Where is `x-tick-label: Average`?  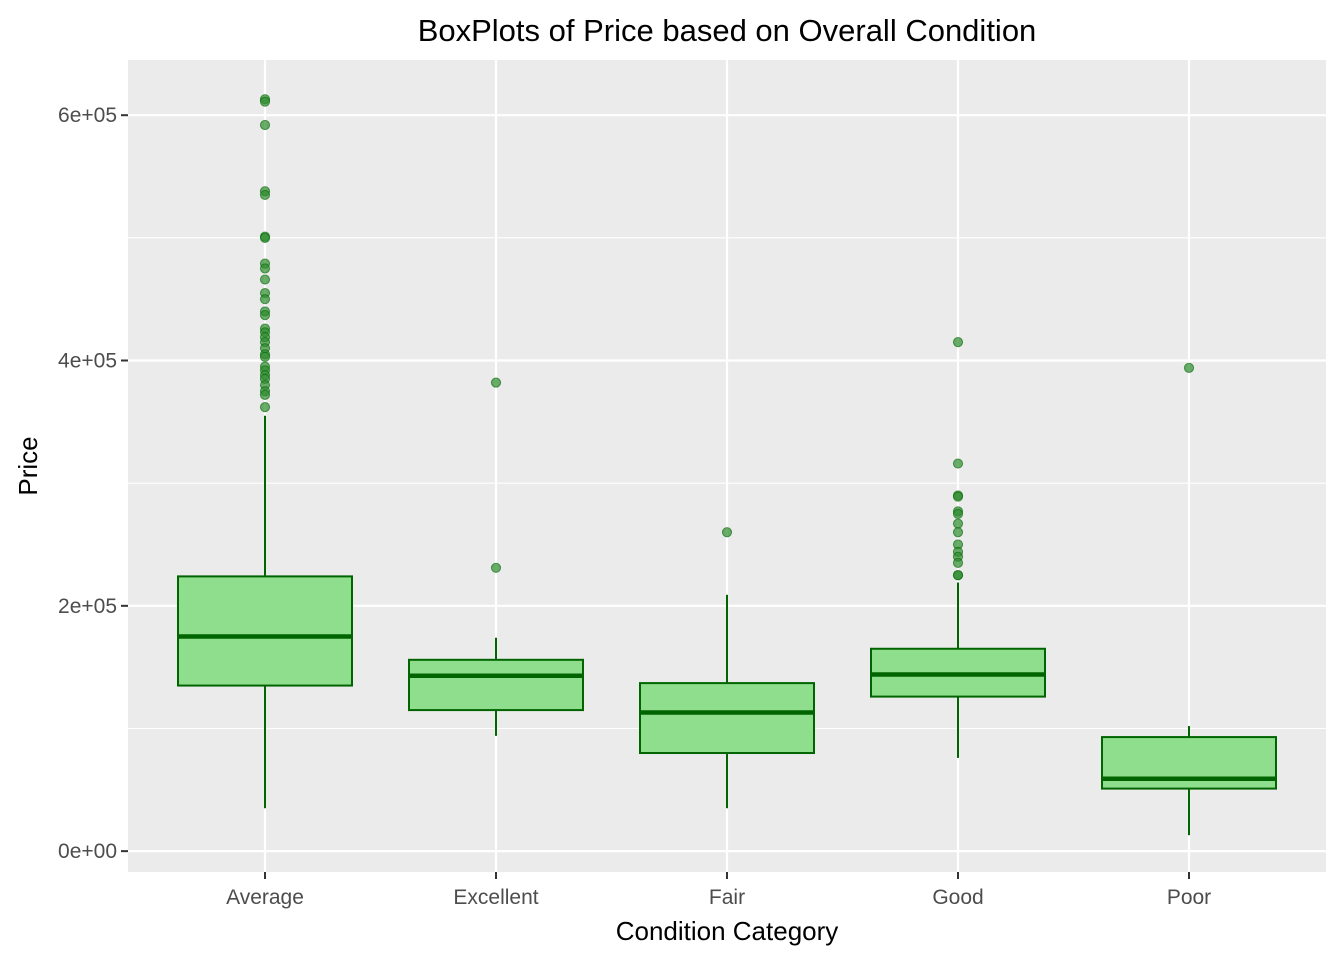 x-tick-label: Average is located at coordinates (265, 897).